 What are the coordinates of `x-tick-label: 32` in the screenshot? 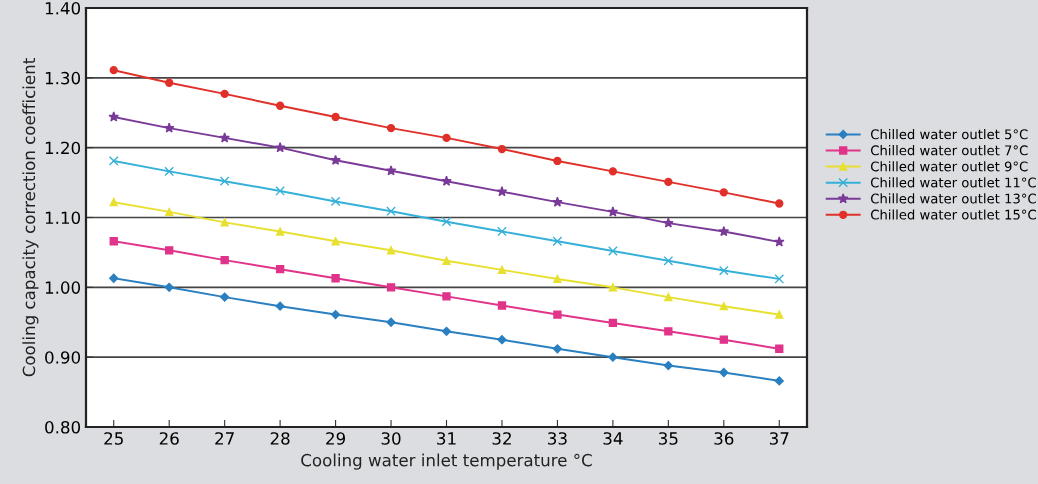 It's located at (501, 438).